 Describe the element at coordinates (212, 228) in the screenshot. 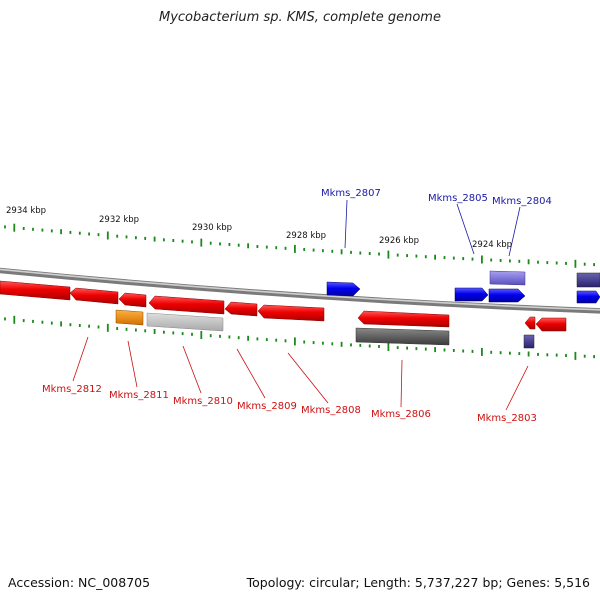

I see `scale-label-2930: 2930 kbp` at that location.